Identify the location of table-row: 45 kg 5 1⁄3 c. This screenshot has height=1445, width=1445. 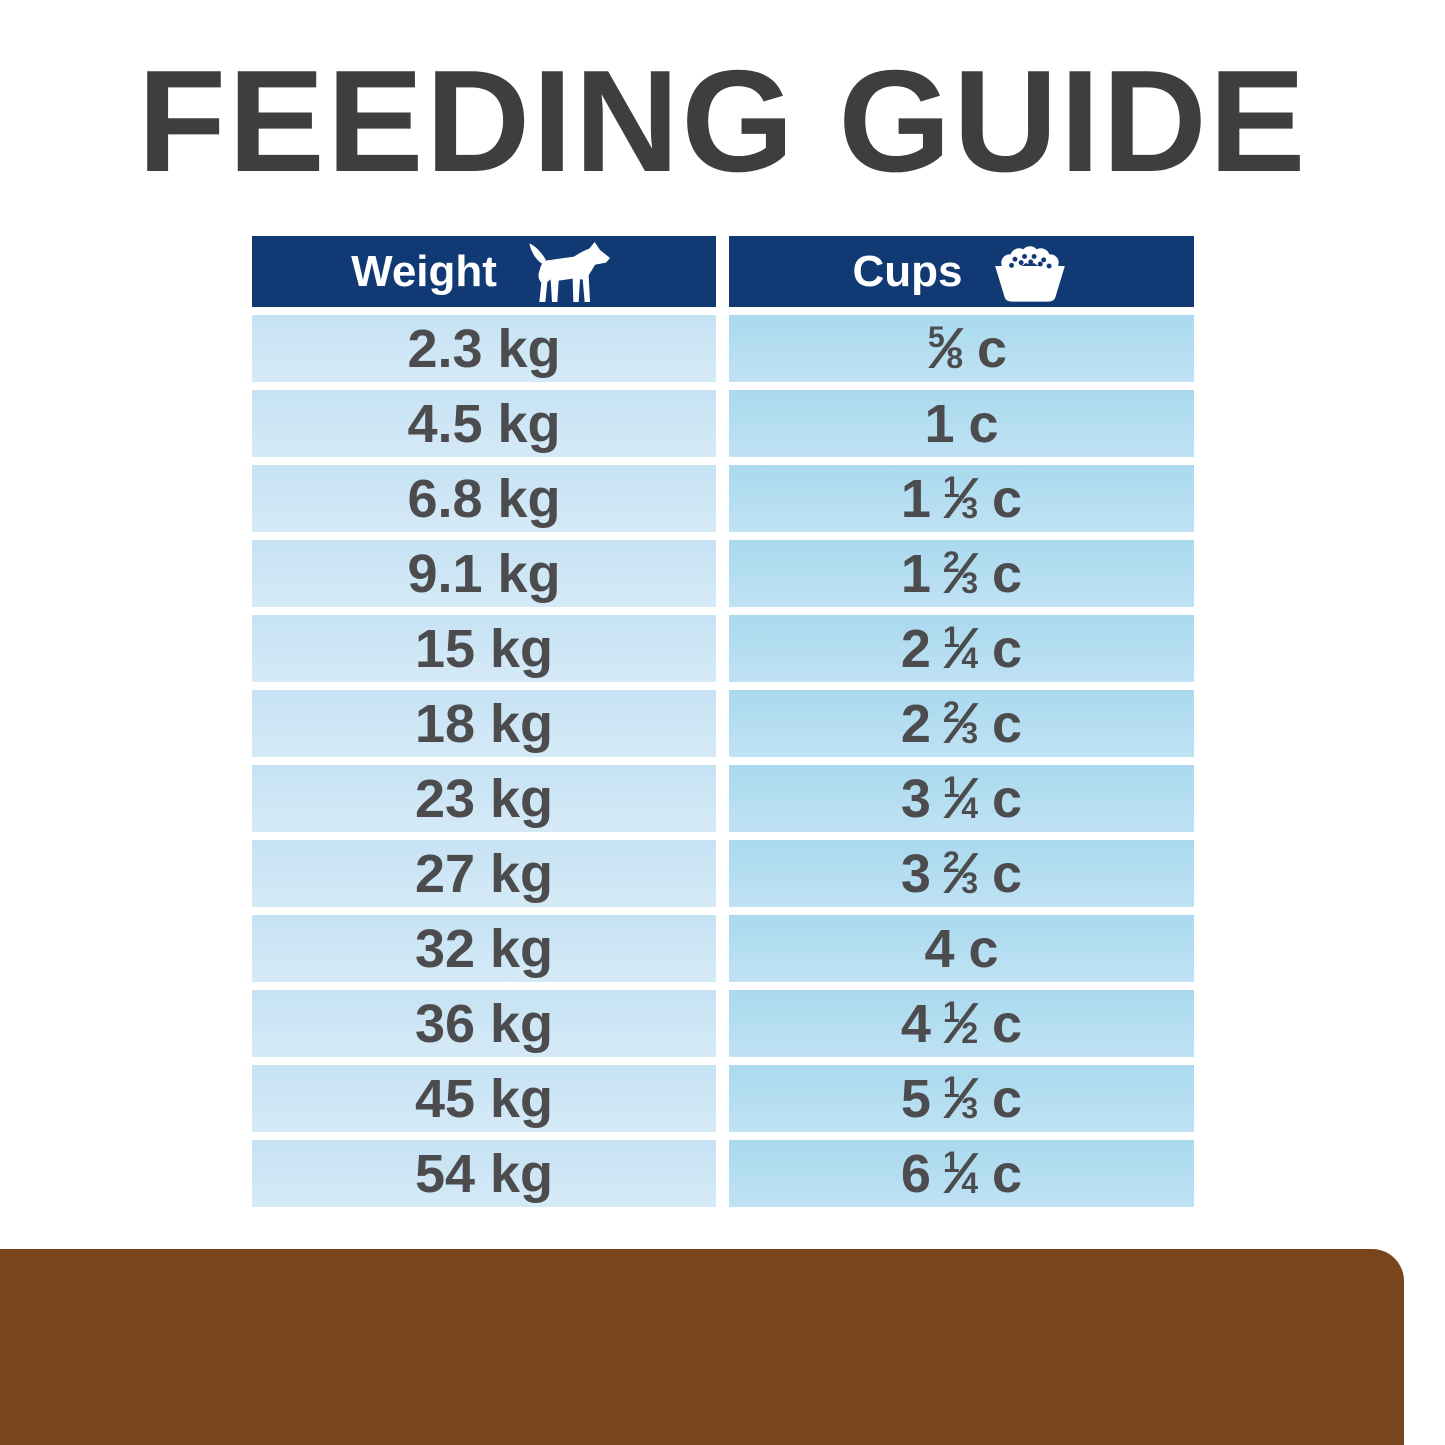
(723, 1098).